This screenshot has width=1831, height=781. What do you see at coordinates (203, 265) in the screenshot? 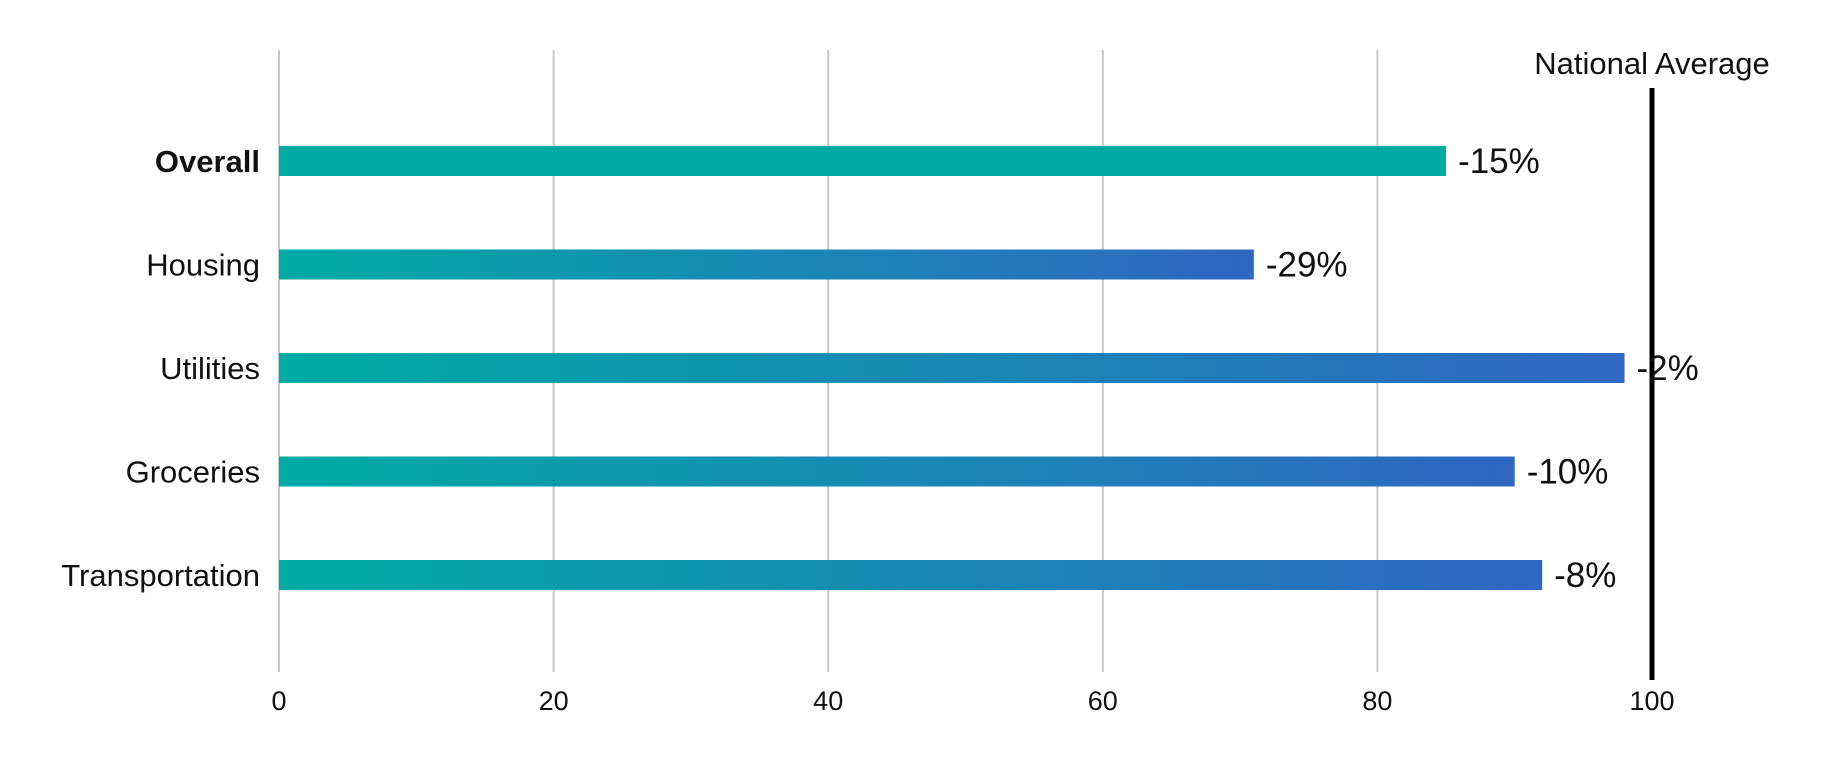
I see `category-label-housing: Housing` at bounding box center [203, 265].